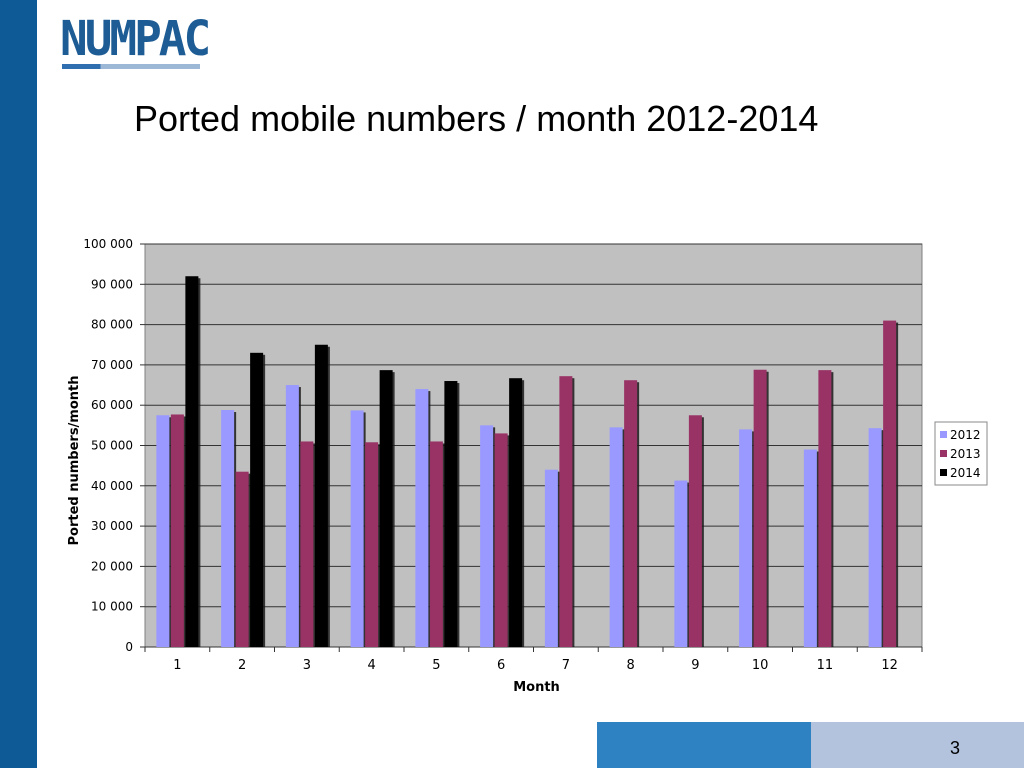  Describe the element at coordinates (760, 665) in the screenshot. I see `x-tick-label: 10` at that location.